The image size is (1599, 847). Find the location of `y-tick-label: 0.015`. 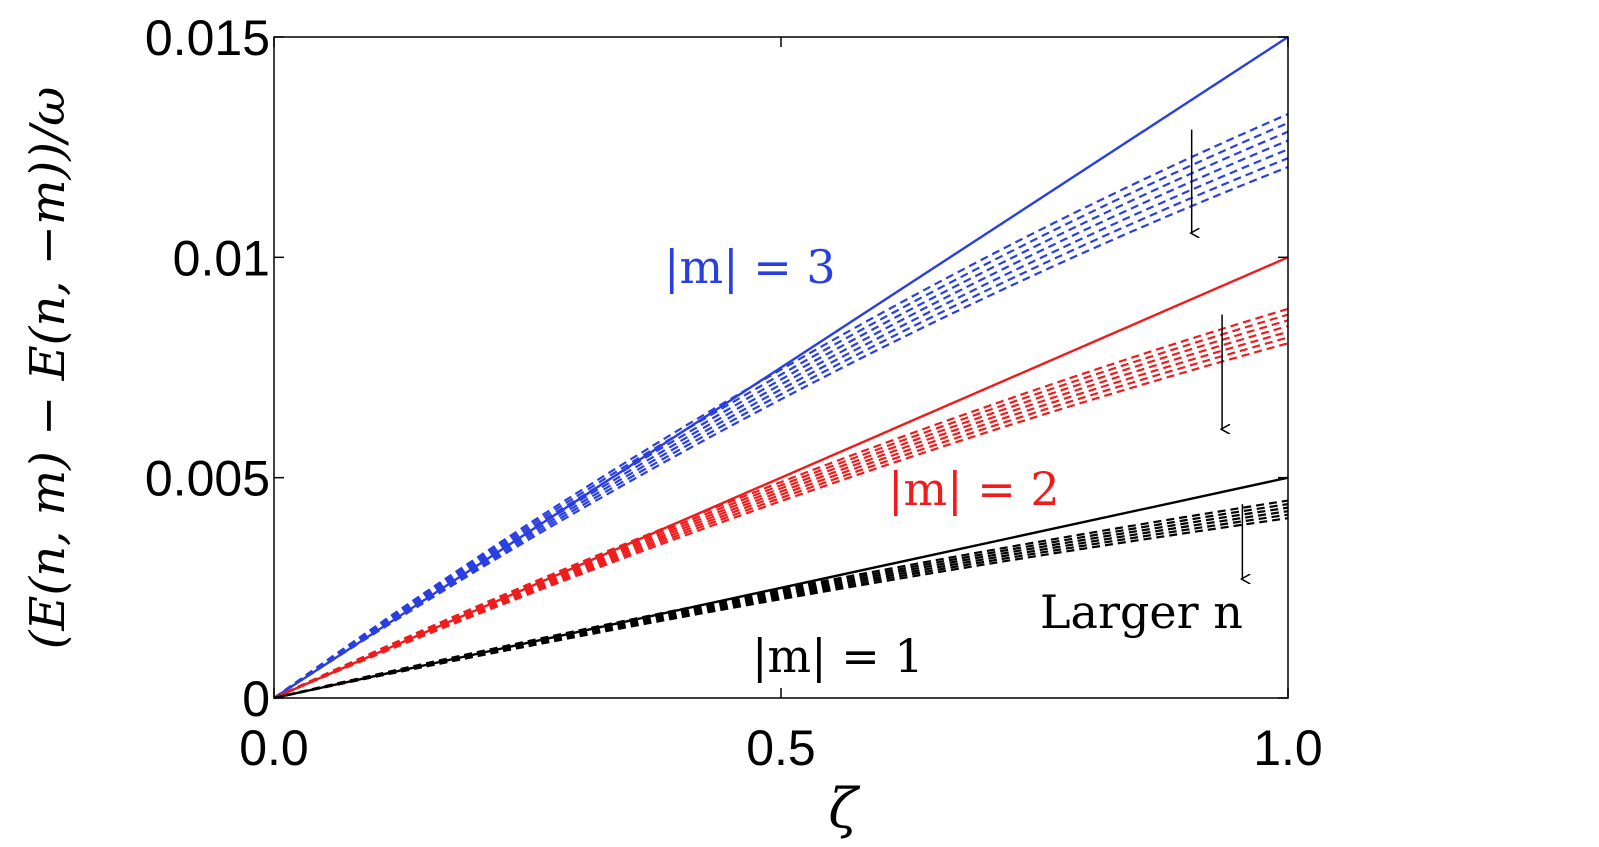

y-tick-label: 0.015 is located at coordinates (207, 38).